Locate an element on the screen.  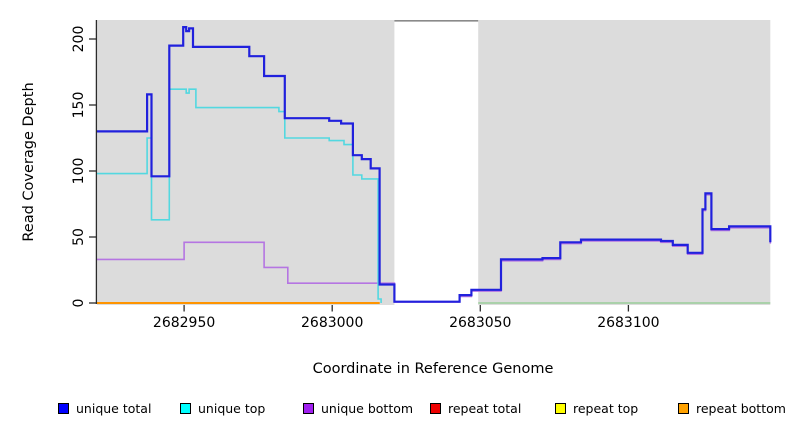
y-tick-label: 200 is located at coordinates (79, 39).